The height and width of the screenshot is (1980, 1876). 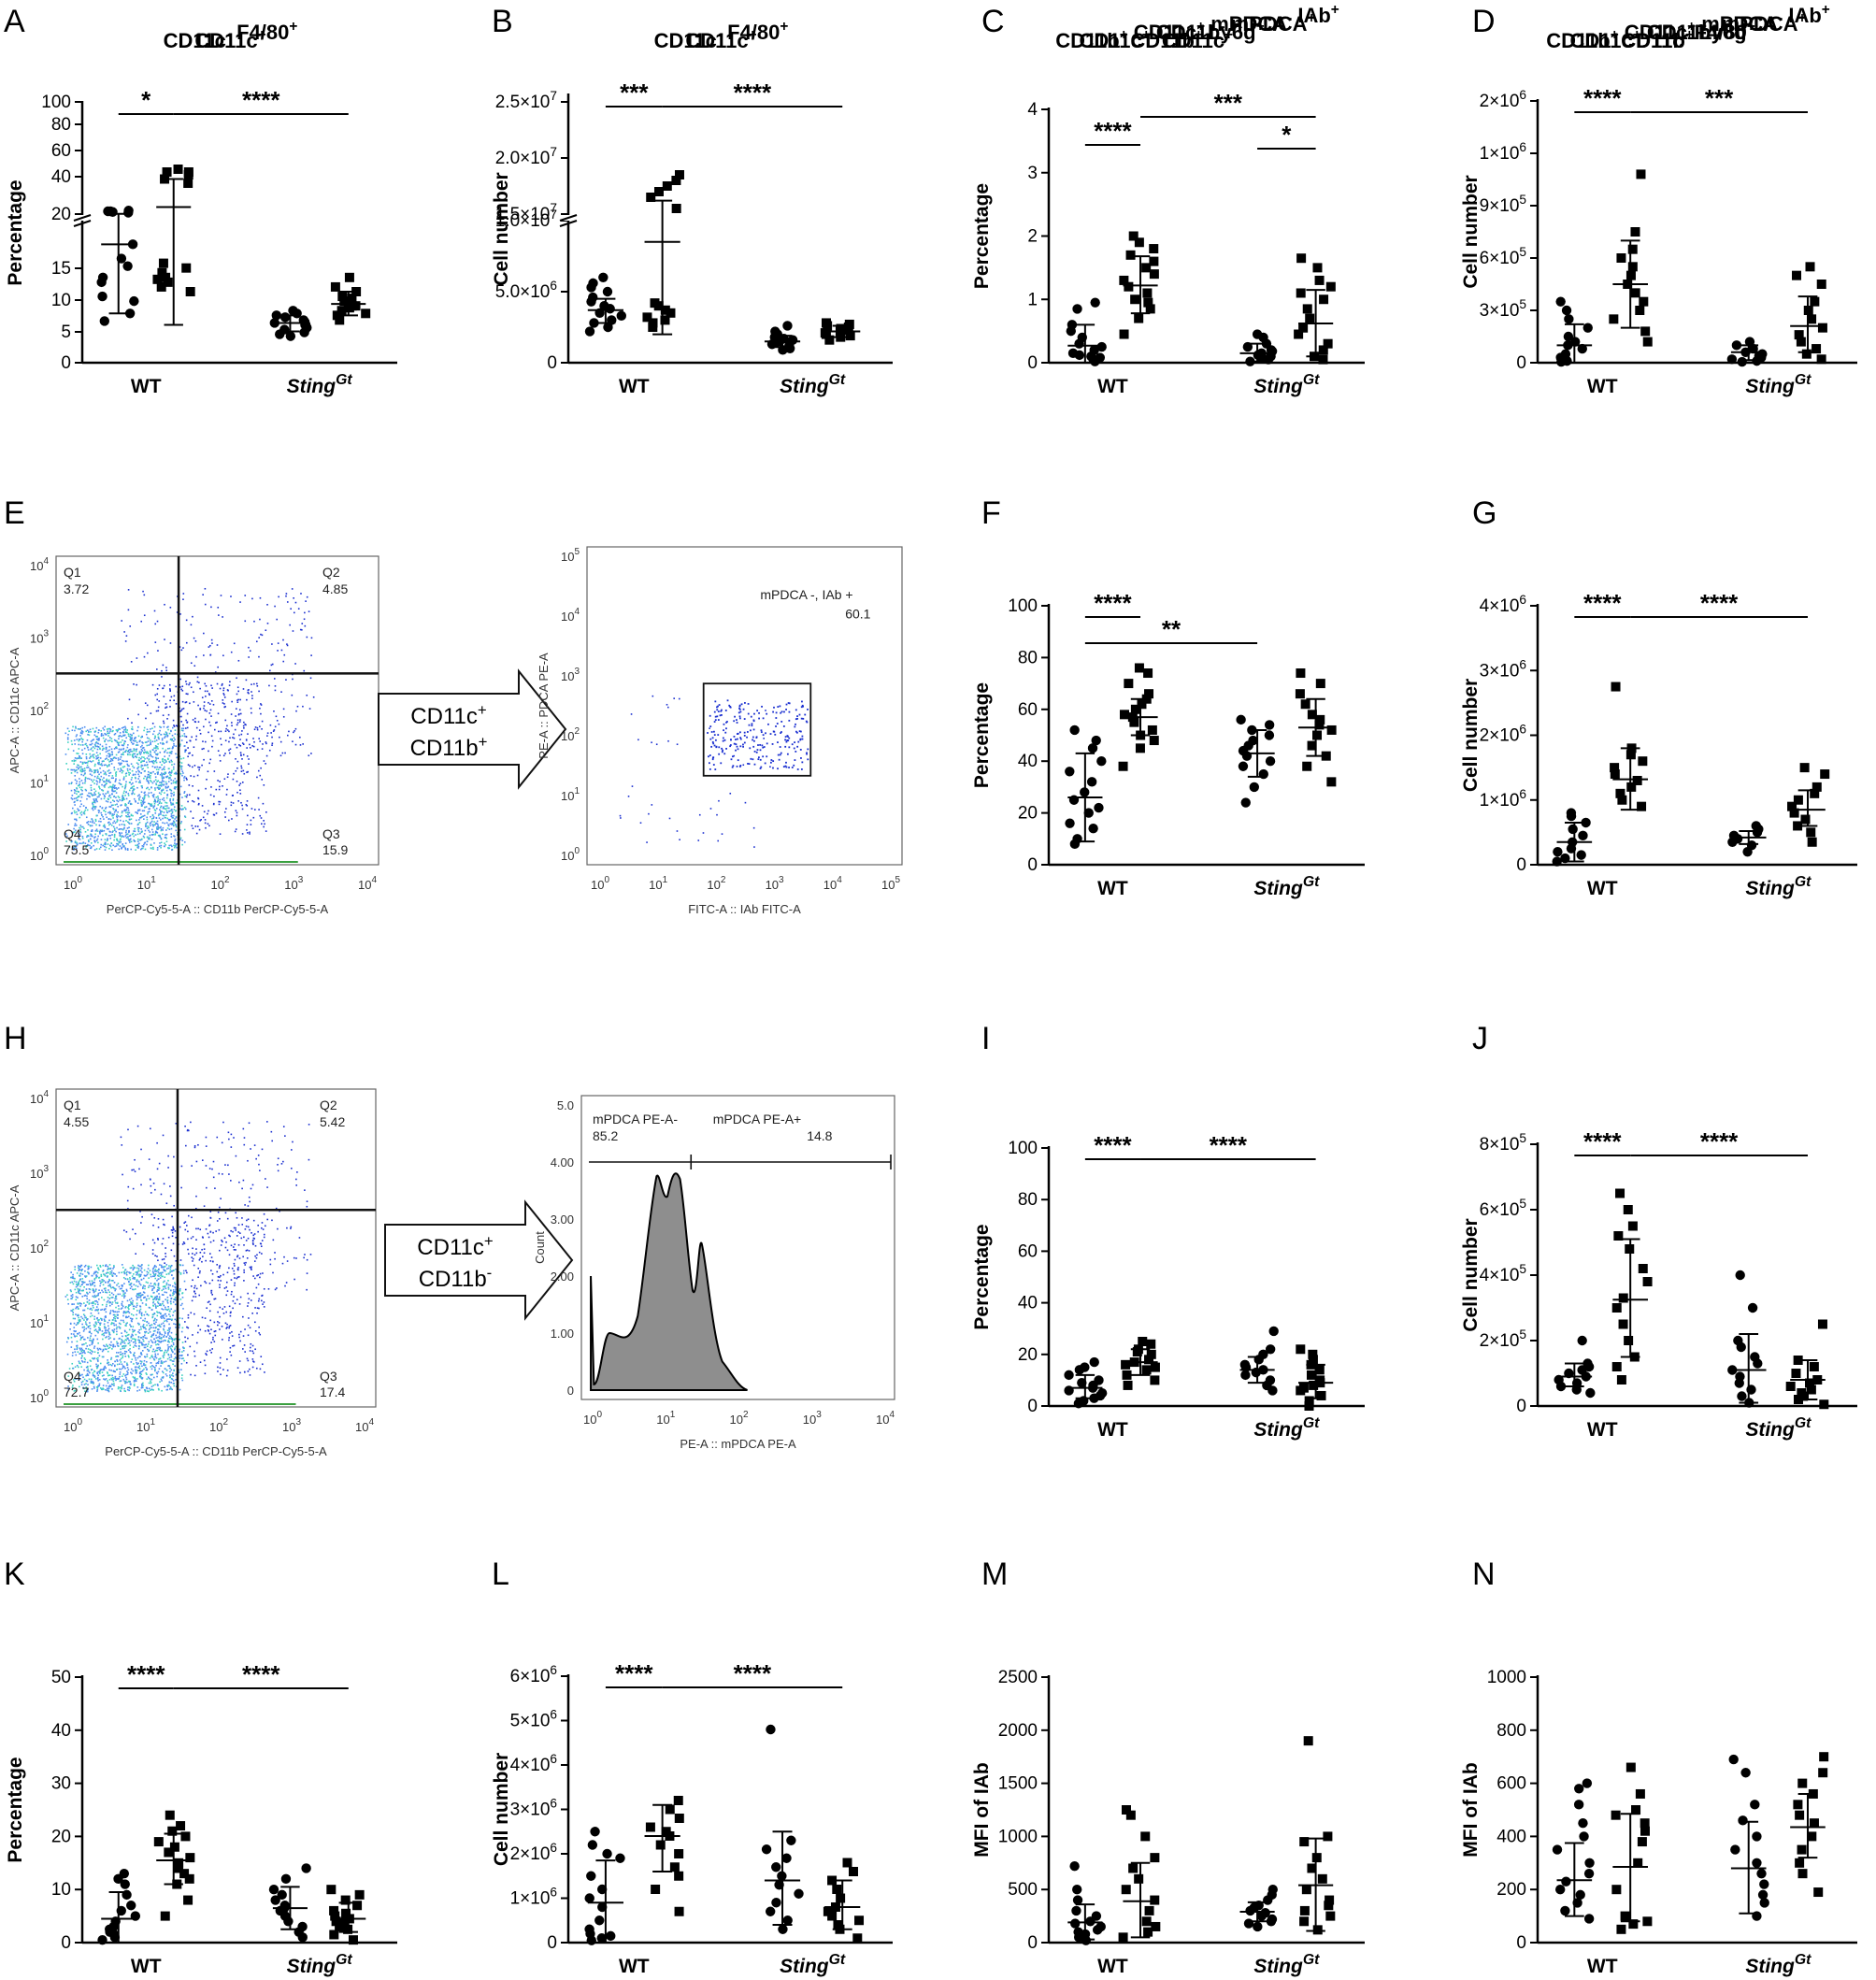 I want to click on y-tick-label: 0, so click(x=1033, y=1943).